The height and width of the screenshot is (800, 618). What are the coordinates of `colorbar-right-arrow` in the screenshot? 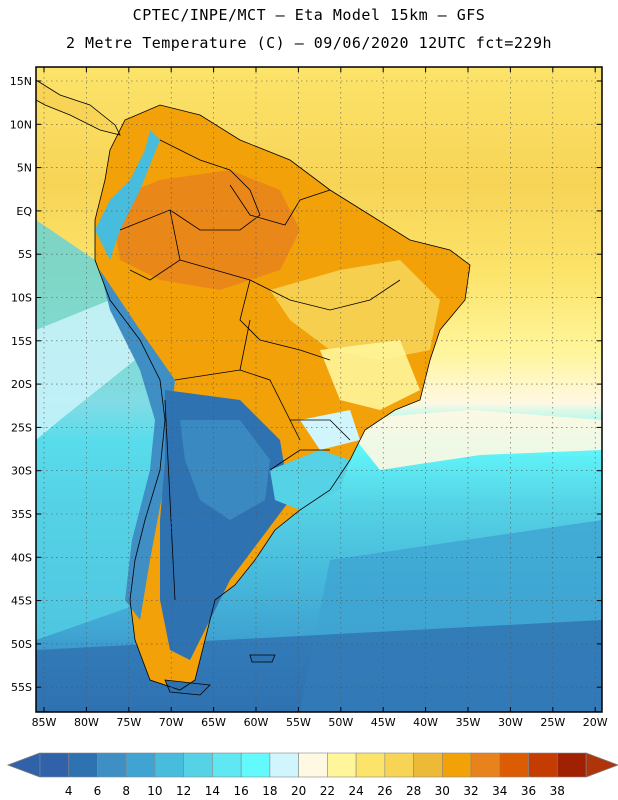 It's located at (601, 765).